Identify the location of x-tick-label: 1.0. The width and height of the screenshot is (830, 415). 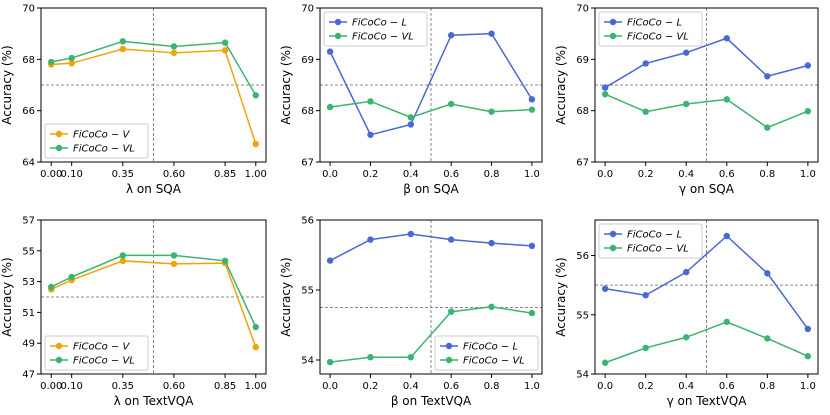
(532, 174).